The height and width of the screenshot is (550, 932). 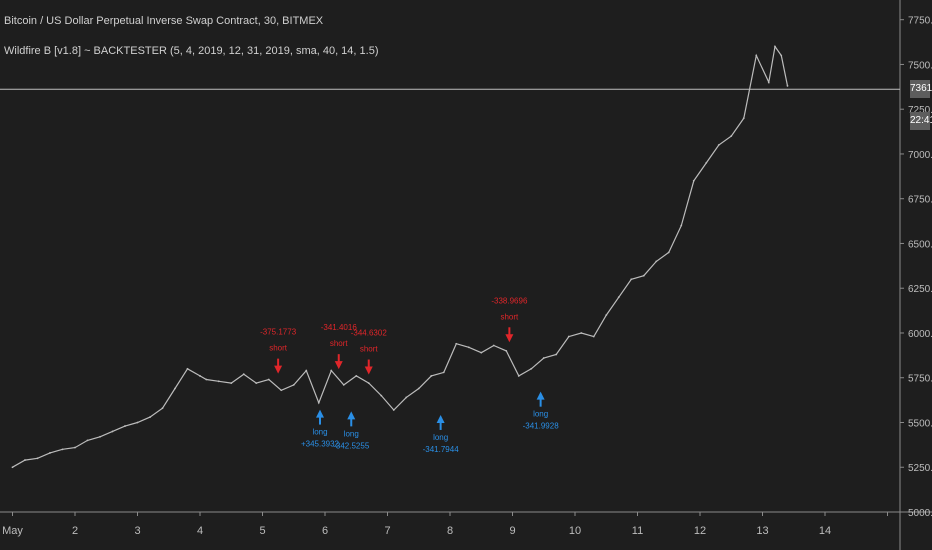 What do you see at coordinates (920, 379) in the screenshot?
I see `y-tick-label: 5750.0` at bounding box center [920, 379].